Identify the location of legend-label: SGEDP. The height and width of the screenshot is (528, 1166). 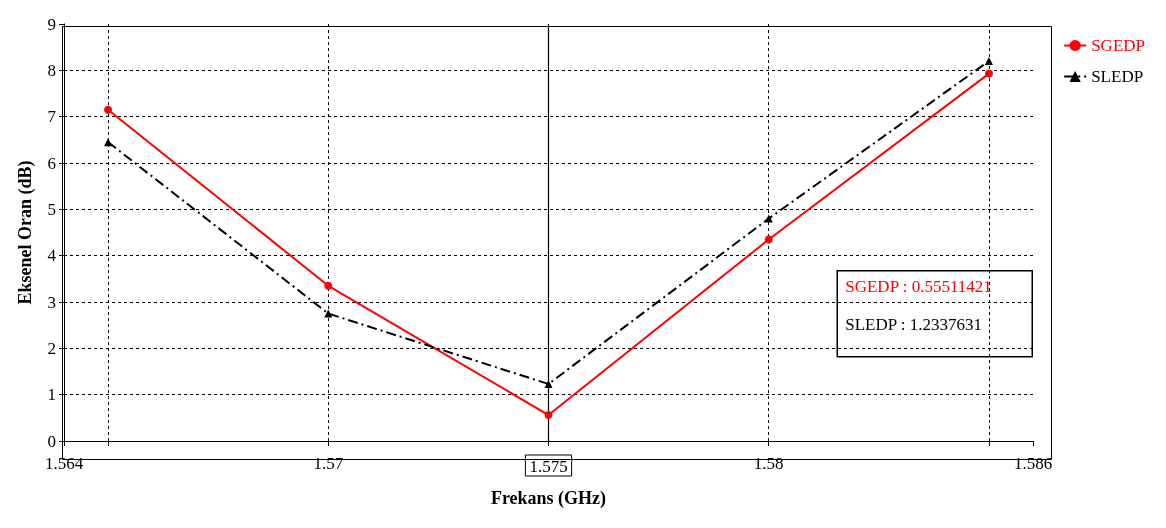
(1118, 45).